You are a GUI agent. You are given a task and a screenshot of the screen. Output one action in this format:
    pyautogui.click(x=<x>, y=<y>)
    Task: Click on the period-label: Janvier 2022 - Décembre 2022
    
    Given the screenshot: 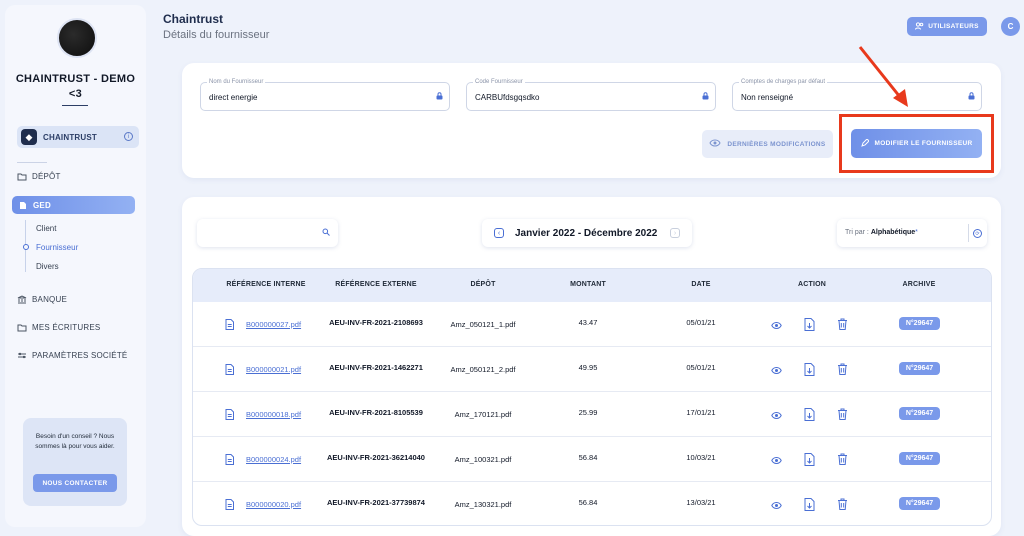 What is the action you would take?
    pyautogui.click(x=586, y=233)
    